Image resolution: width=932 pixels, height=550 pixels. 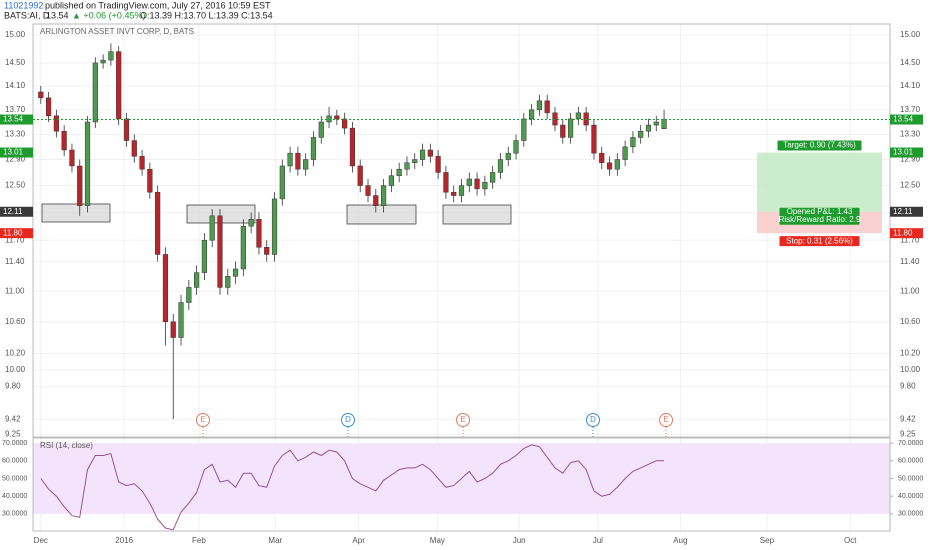 I want to click on price-badge-label-right: 12.11, so click(x=903, y=211).